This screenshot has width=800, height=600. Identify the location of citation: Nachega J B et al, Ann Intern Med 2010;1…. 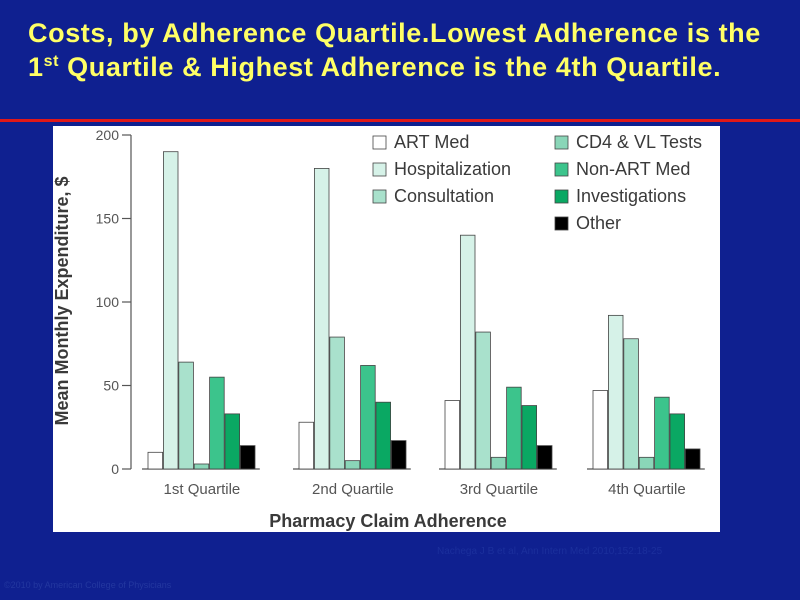
(550, 551).